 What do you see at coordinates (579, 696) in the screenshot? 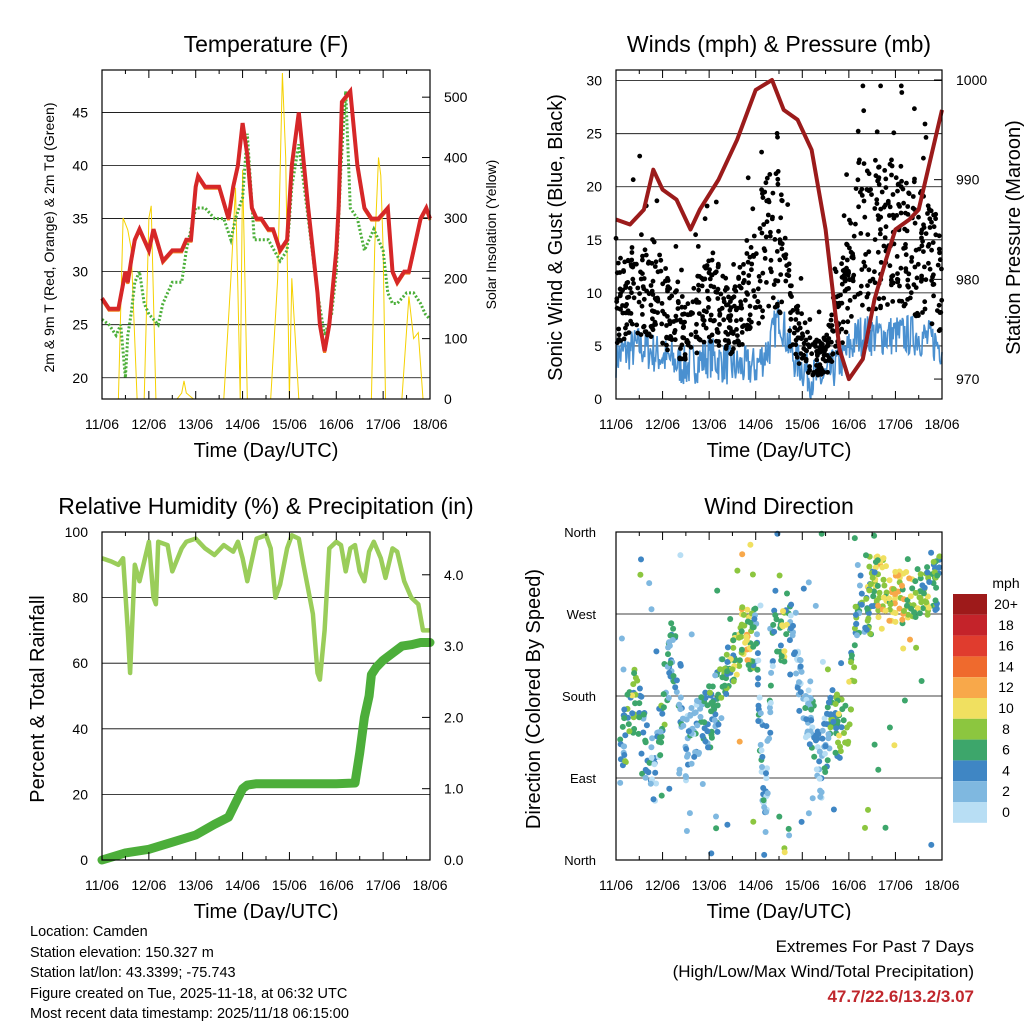
I see `y-tick-label: South` at bounding box center [579, 696].